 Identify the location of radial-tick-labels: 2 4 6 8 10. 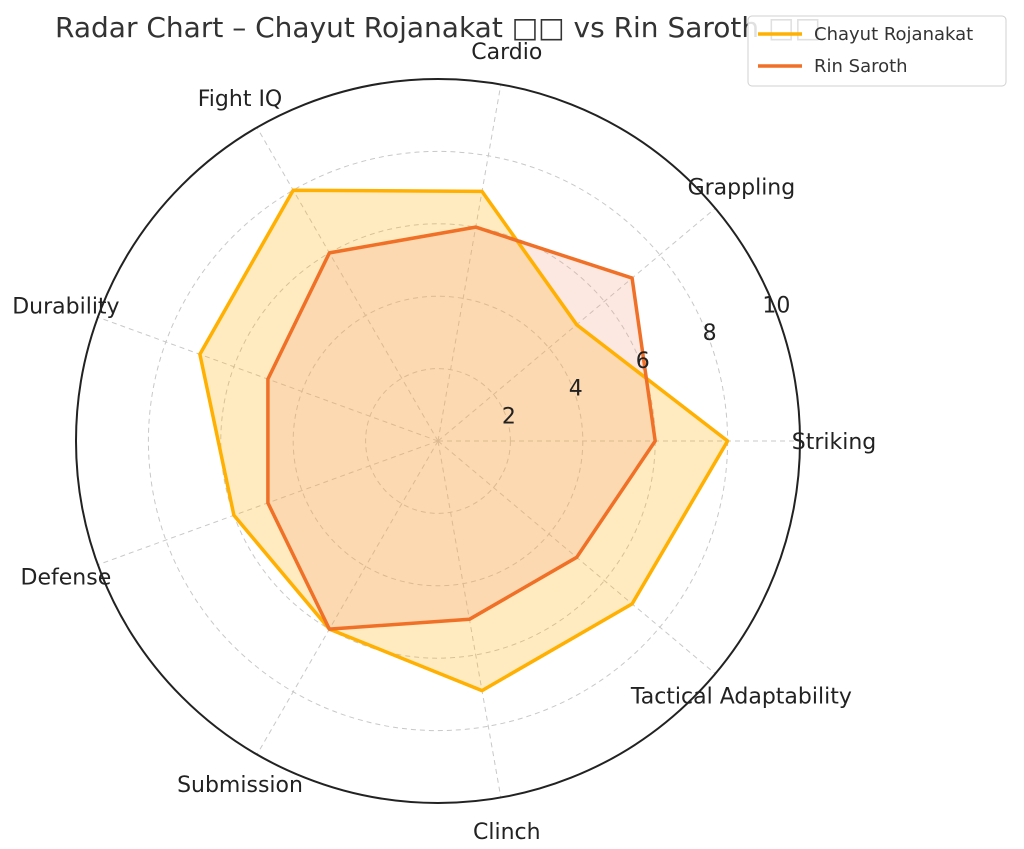
(646, 362).